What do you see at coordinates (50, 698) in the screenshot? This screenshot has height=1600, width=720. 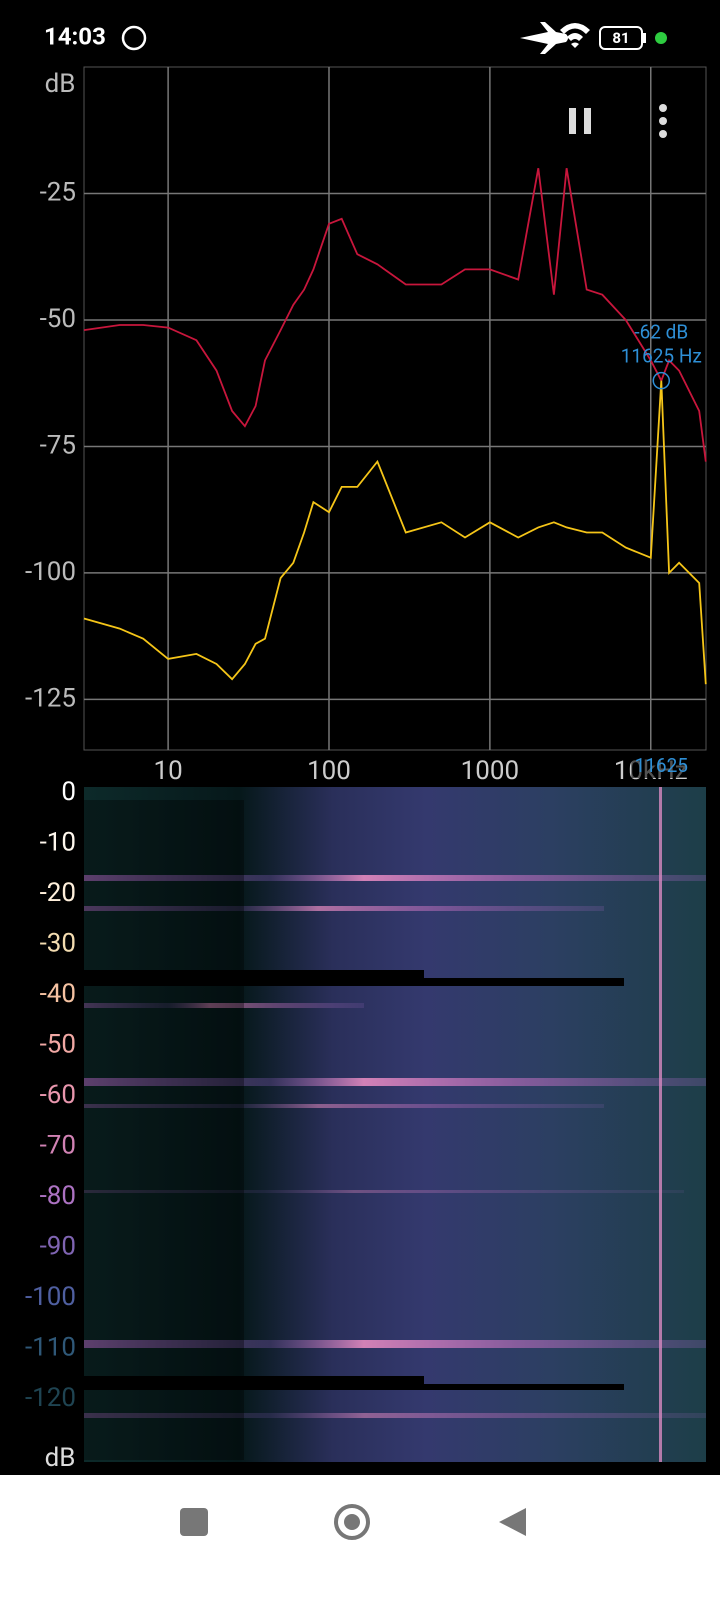 I see `y-tick-label: -125` at bounding box center [50, 698].